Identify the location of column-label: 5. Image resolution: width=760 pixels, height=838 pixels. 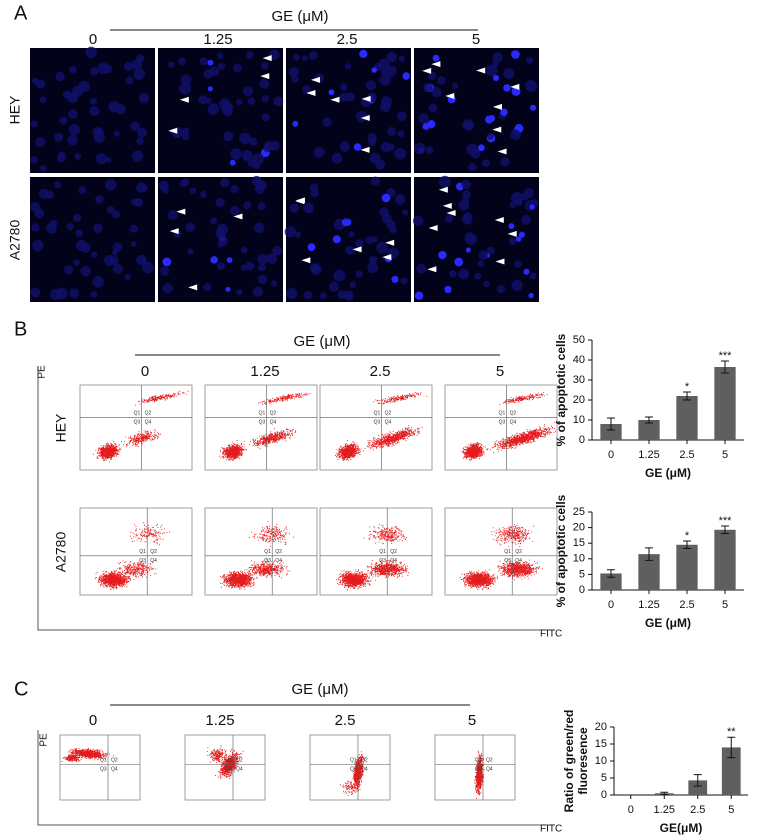
(500, 371).